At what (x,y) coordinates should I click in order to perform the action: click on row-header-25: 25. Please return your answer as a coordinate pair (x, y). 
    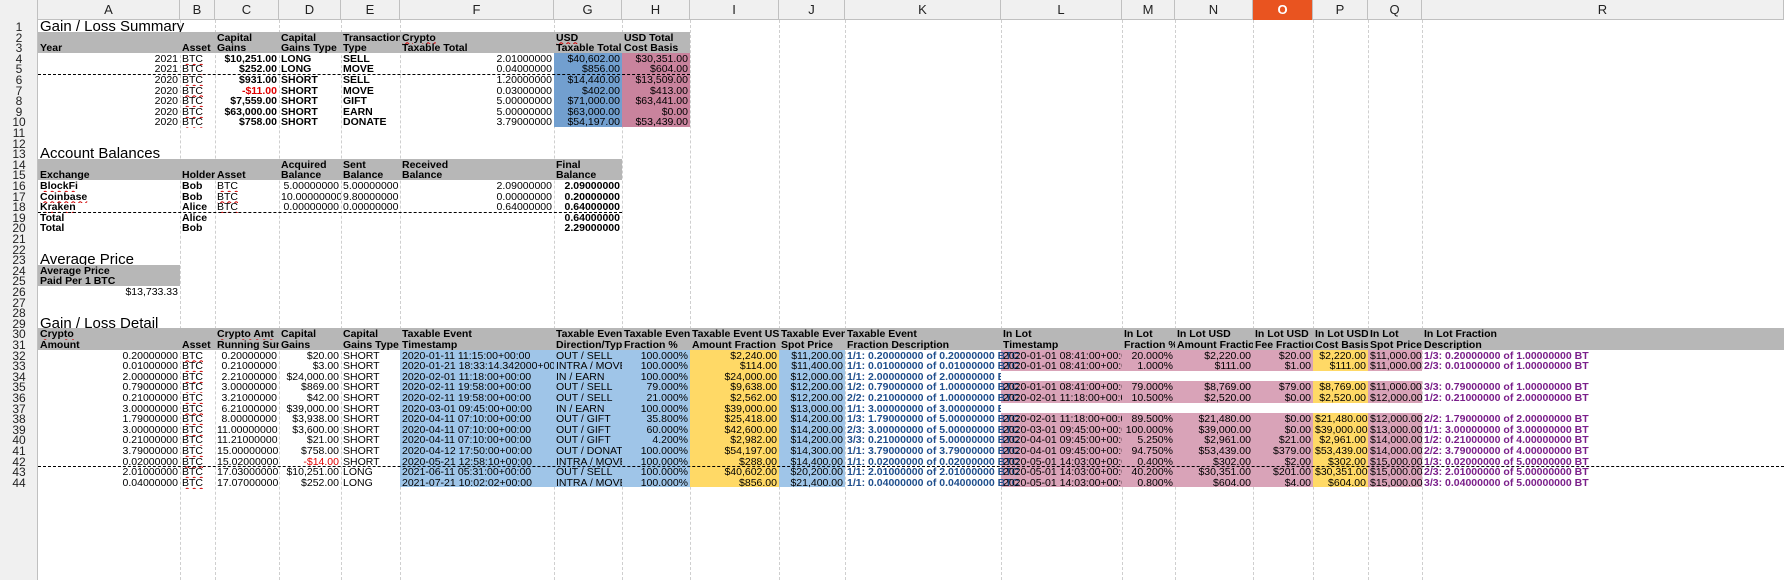
    Looking at the image, I should click on (19, 281).